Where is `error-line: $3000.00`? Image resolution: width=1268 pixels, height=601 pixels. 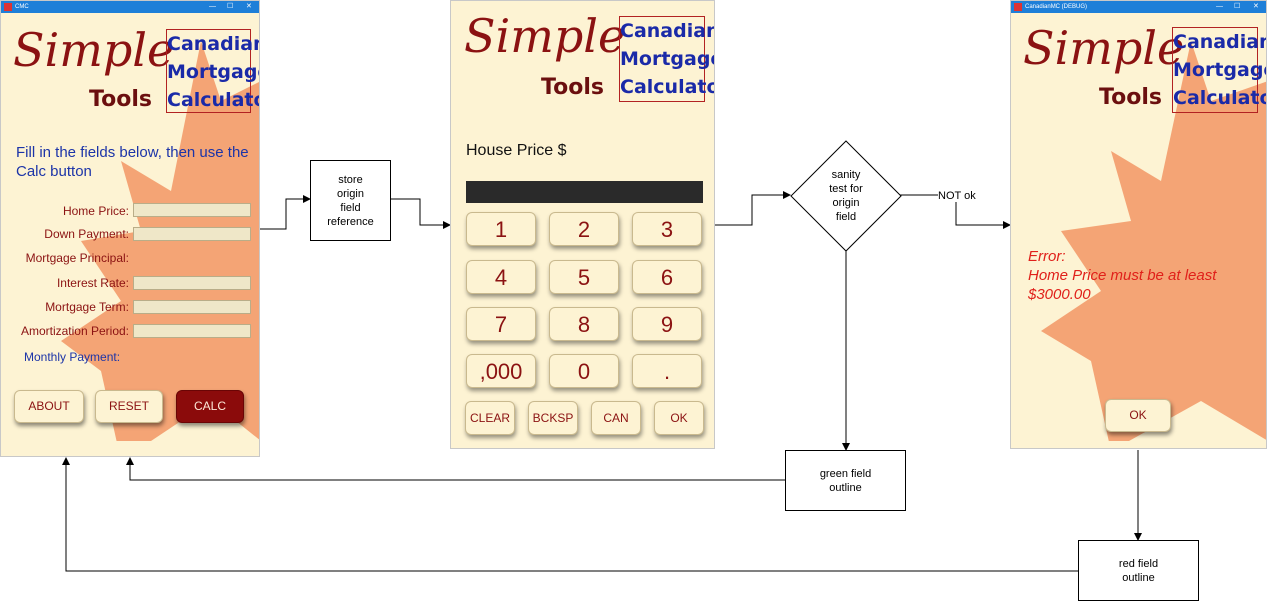 error-line: $3000.00 is located at coordinates (1059, 294).